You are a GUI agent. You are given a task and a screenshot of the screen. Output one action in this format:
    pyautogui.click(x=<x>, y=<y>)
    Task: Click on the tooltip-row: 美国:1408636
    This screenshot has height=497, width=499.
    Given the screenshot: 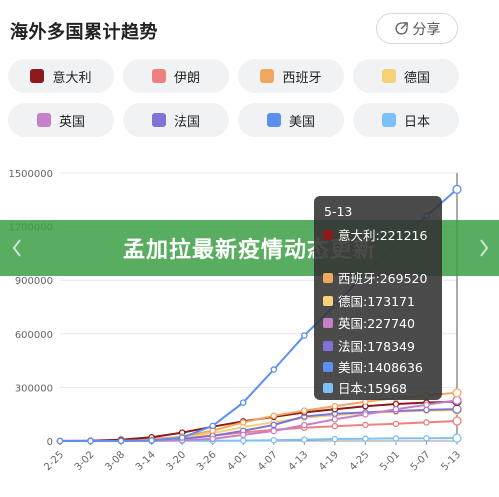 What is the action you would take?
    pyautogui.click(x=373, y=366)
    